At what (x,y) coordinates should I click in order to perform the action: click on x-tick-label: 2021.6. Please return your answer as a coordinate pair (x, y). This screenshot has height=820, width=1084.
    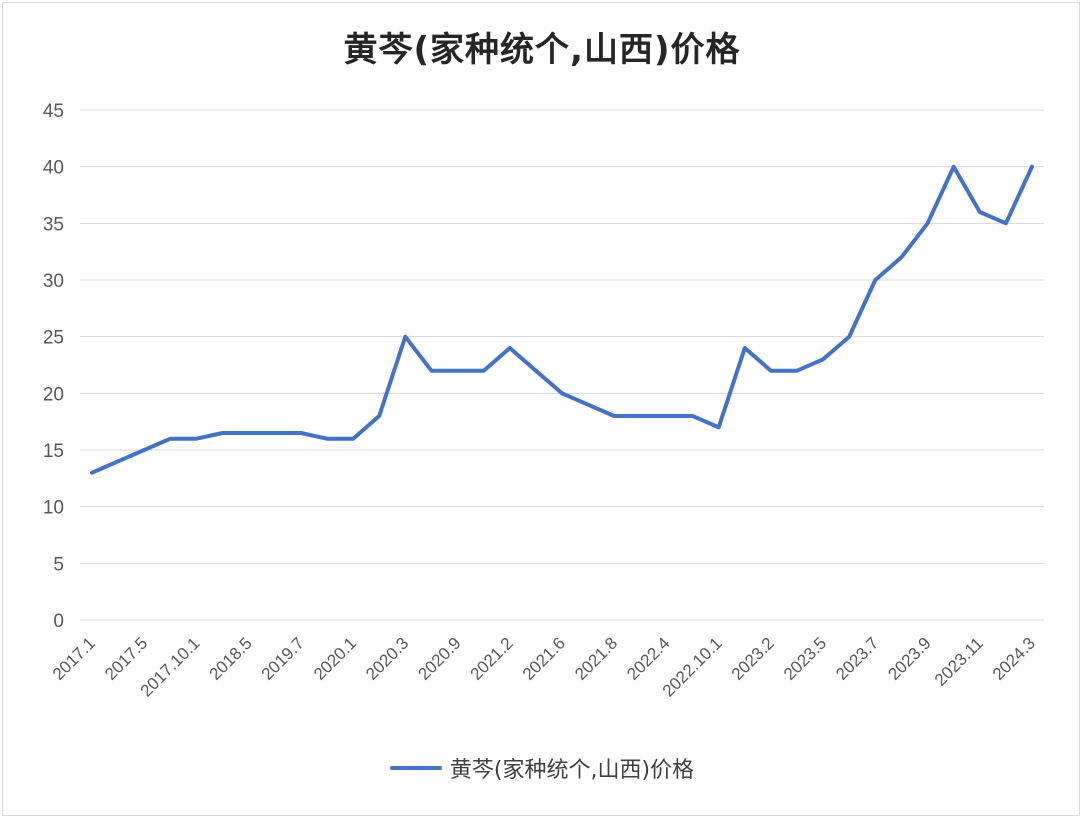
    Looking at the image, I should click on (544, 659).